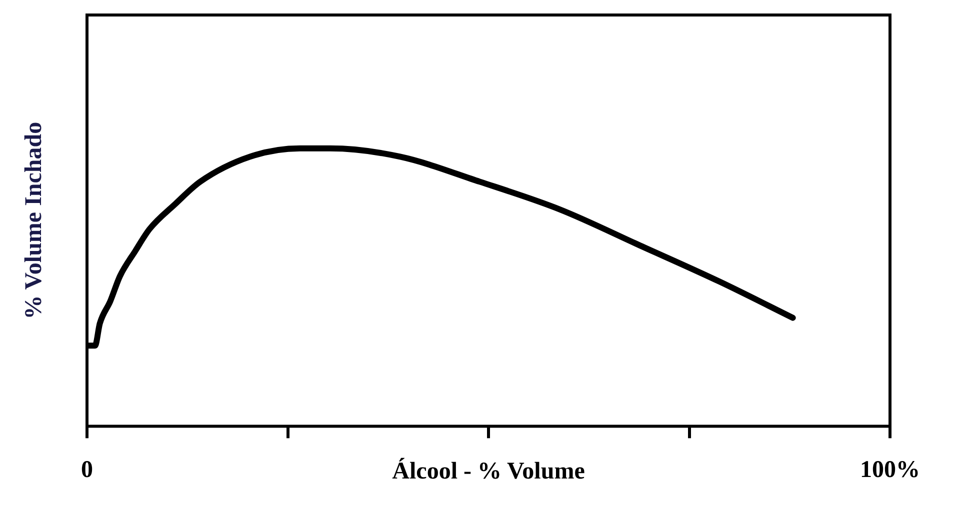 The image size is (954, 511). Describe the element at coordinates (87, 469) in the screenshot. I see `x-tick-label: 0` at that location.